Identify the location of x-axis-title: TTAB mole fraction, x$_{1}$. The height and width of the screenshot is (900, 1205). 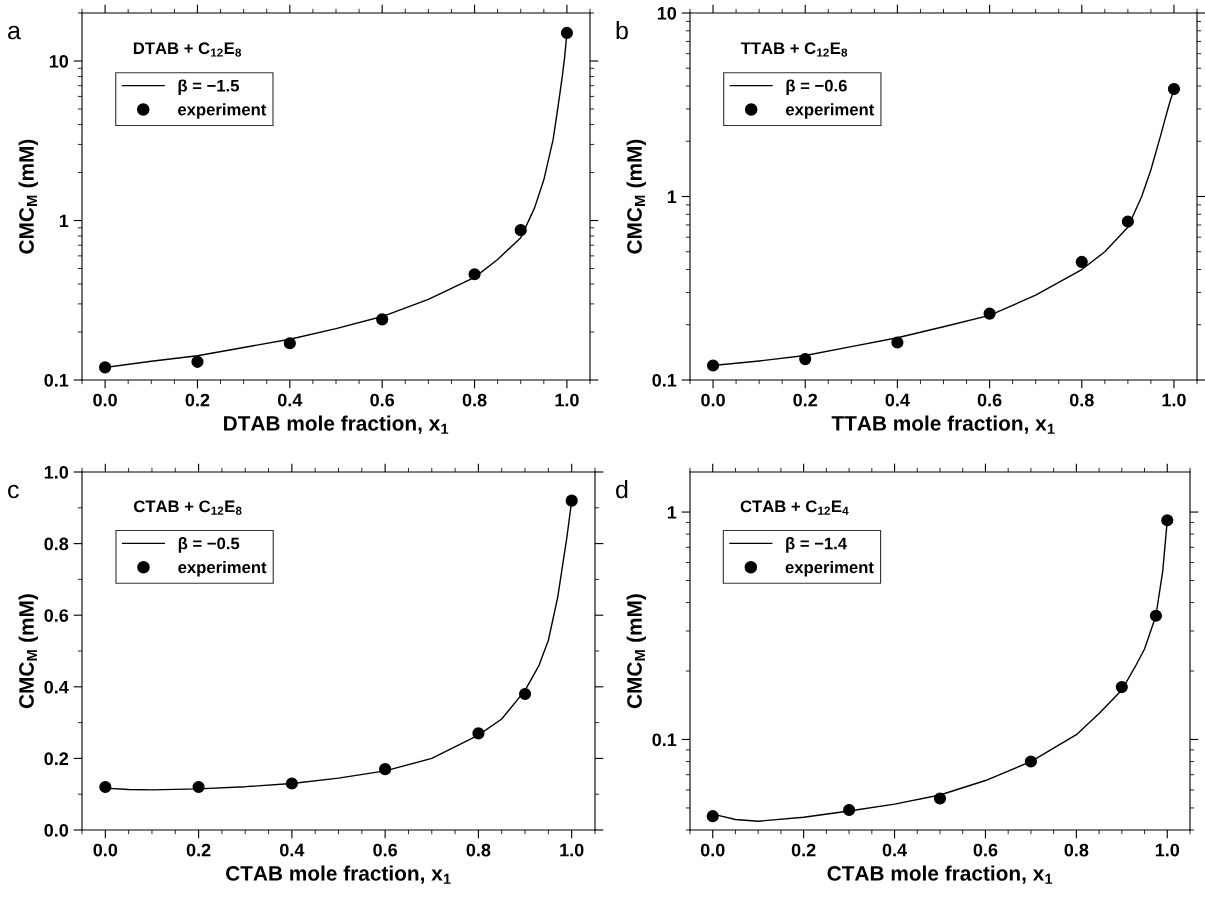
(943, 424).